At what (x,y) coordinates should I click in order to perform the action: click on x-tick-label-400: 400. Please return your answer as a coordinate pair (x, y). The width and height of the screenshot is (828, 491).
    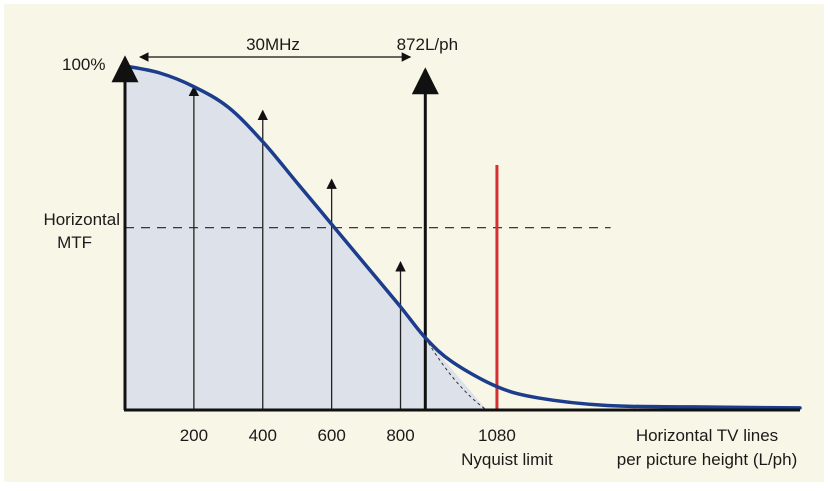
    Looking at the image, I should click on (263, 435).